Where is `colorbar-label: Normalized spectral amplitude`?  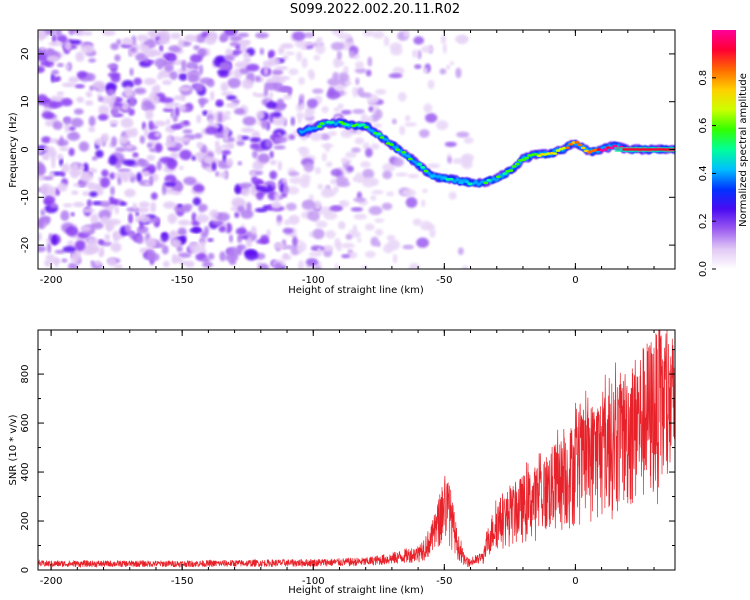
colorbar-label: Normalized spectral amplitude is located at coordinates (743, 150).